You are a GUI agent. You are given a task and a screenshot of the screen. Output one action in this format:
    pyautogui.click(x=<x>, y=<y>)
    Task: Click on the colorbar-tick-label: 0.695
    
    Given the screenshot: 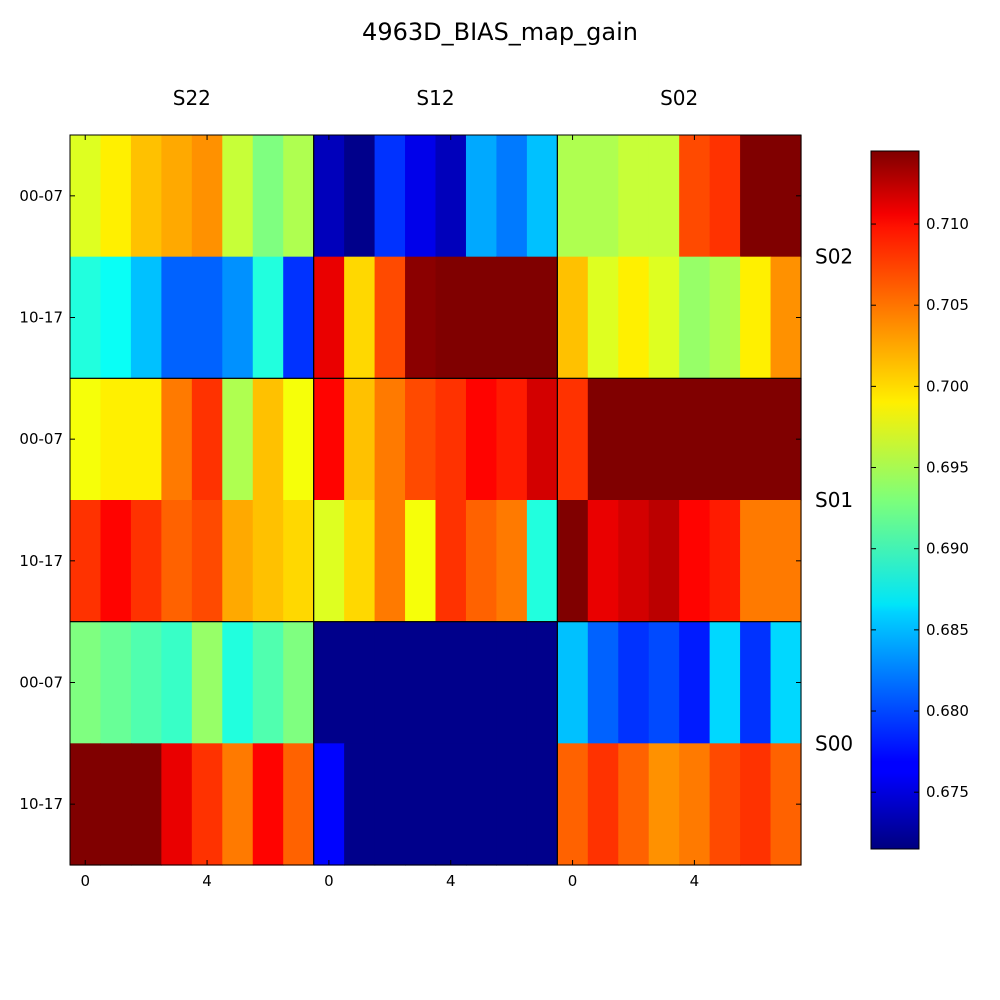 What is the action you would take?
    pyautogui.click(x=947, y=468)
    